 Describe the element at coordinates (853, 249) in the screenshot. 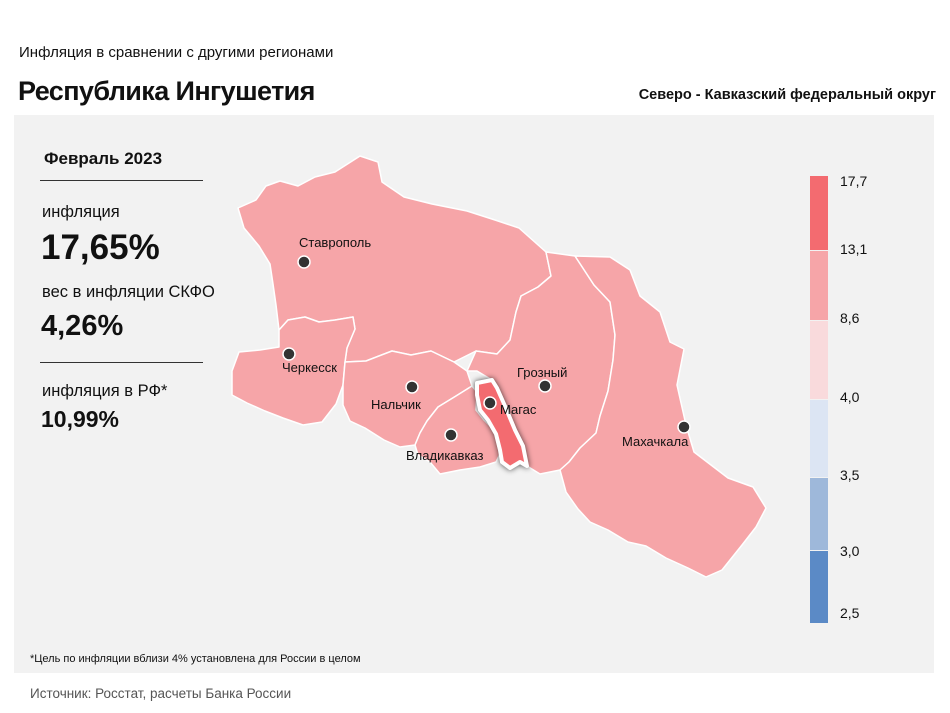

I see `legend-tick: 13,1` at that location.